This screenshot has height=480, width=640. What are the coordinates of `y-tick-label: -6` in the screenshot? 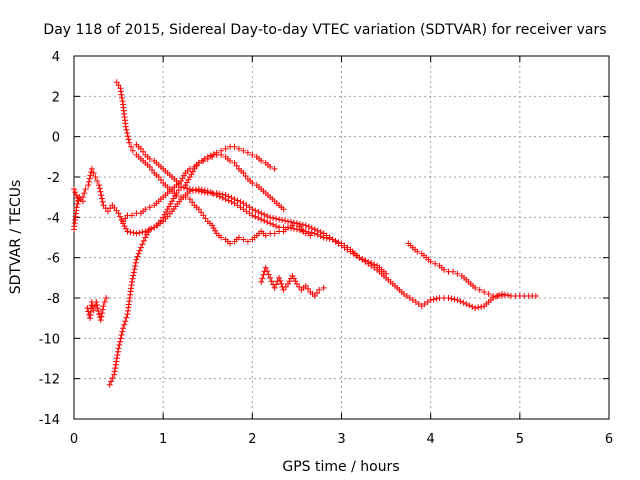 It's located at (53, 259).